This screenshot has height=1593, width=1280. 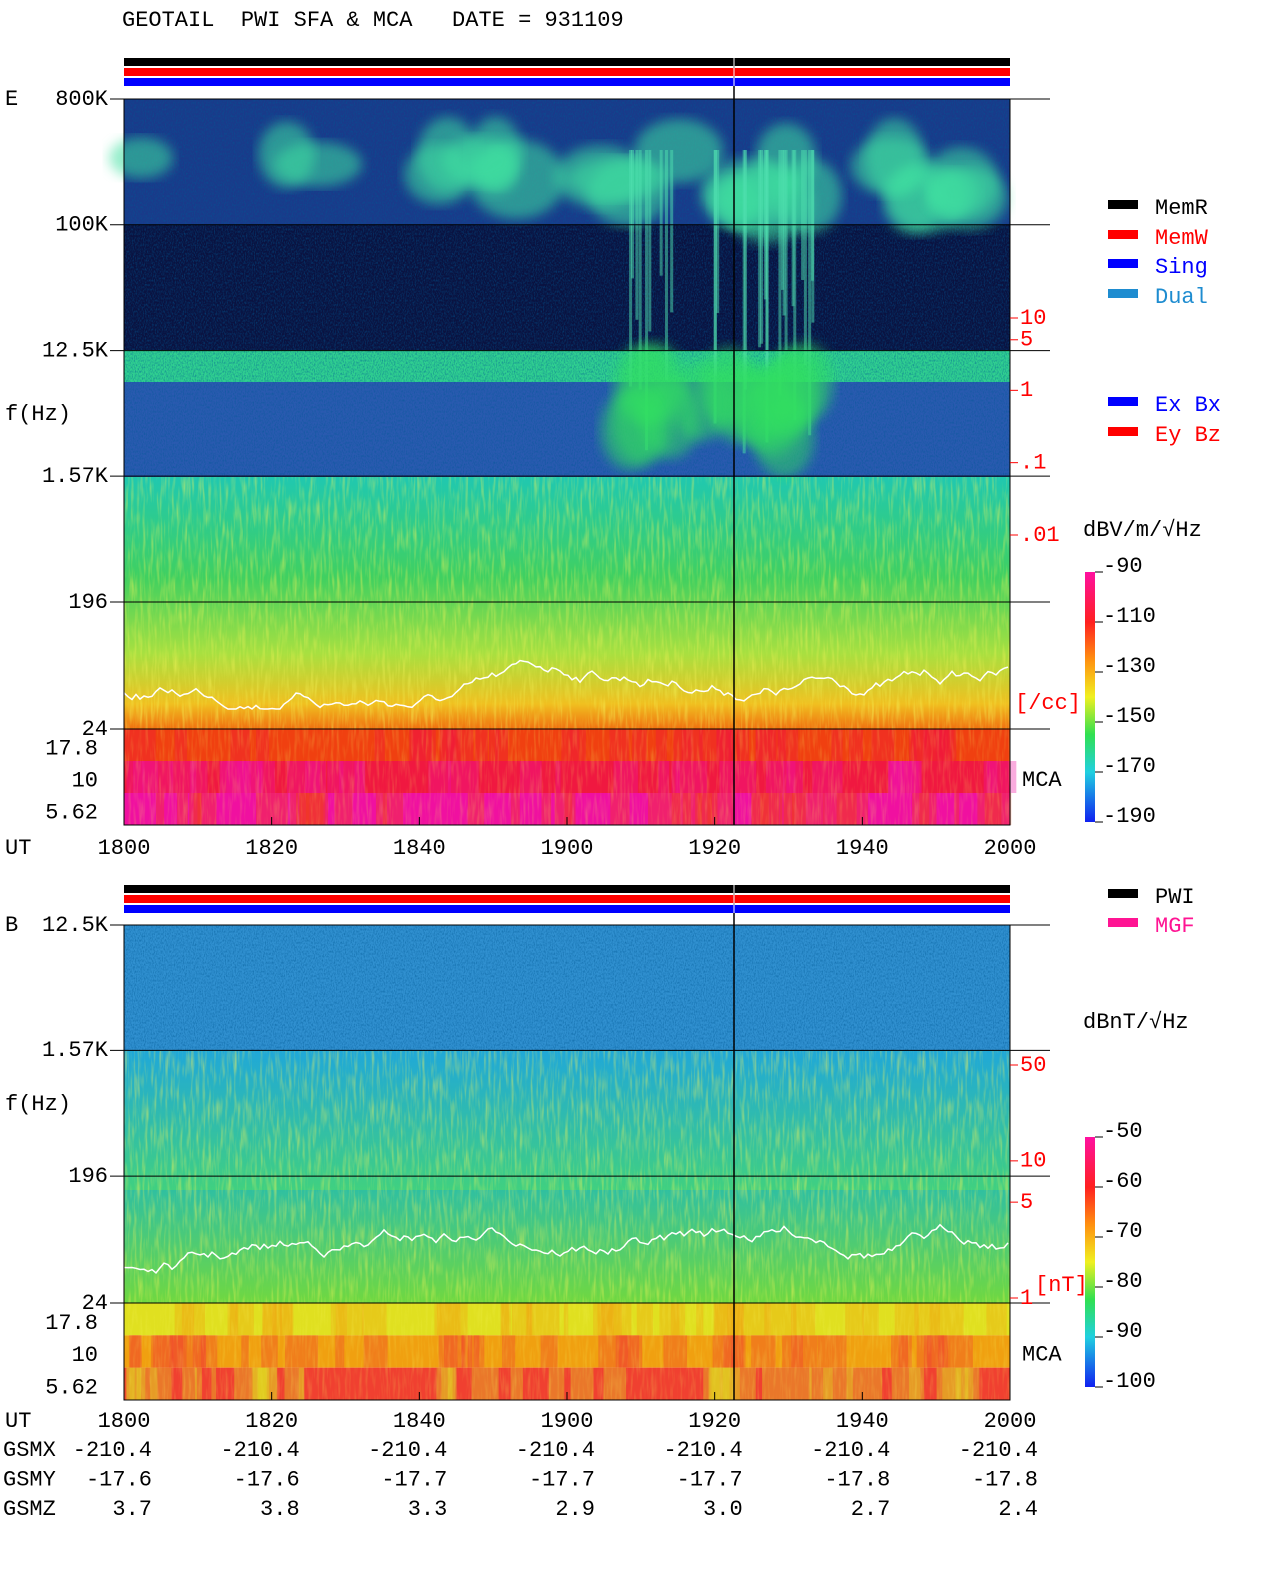 I want to click on right-tick-label: 10, so click(x=1033, y=1161).